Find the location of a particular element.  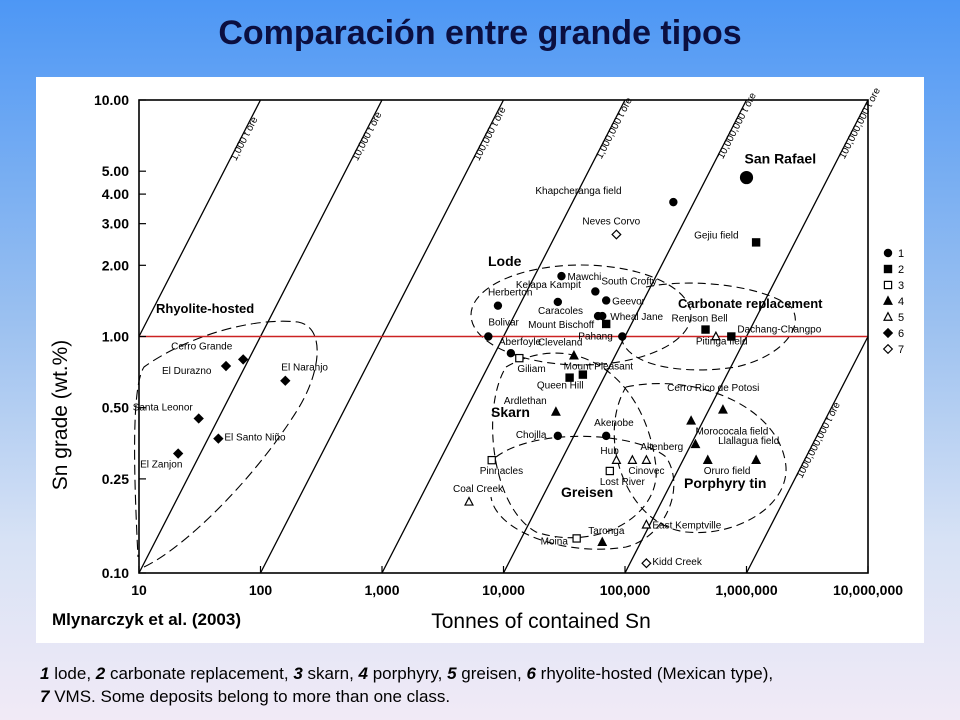

caption-number: 4 is located at coordinates (363, 673).